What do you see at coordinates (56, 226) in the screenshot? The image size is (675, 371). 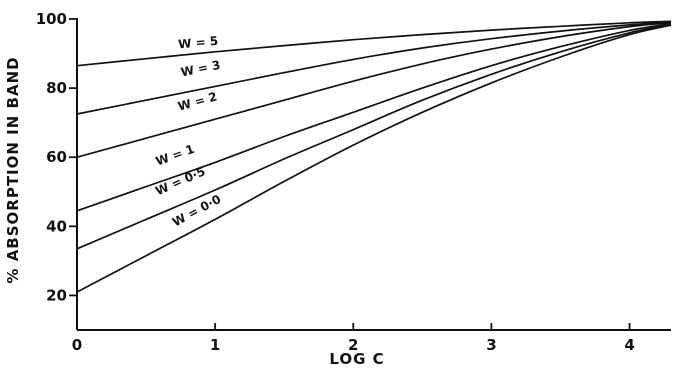 I see `y-tick-label-40: 40` at bounding box center [56, 226].